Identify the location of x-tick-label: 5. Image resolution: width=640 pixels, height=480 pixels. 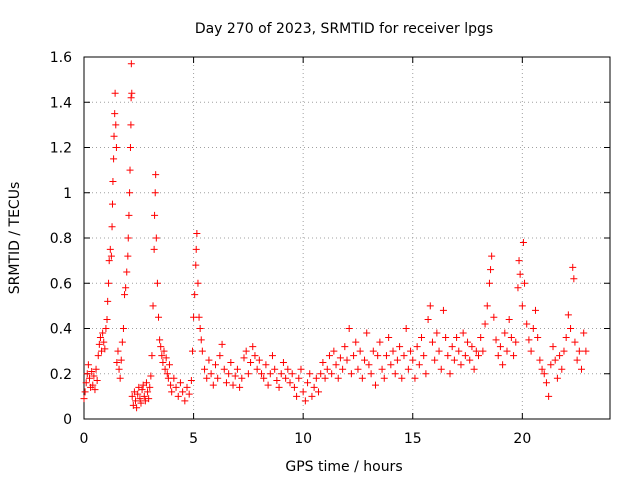
(193, 439).